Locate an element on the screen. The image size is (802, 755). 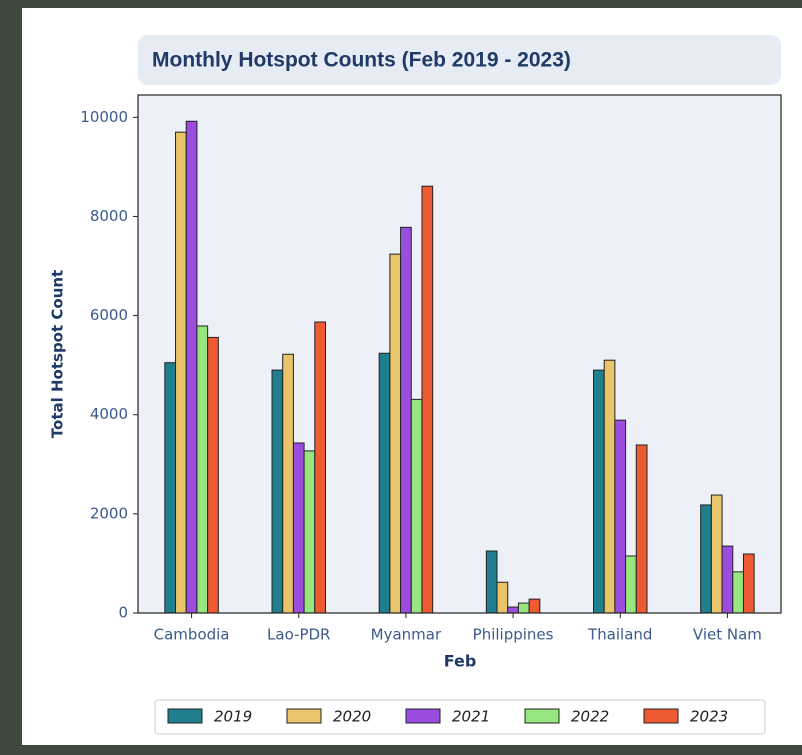
y-axis-label: Total Hotspot Count is located at coordinates (58, 354).